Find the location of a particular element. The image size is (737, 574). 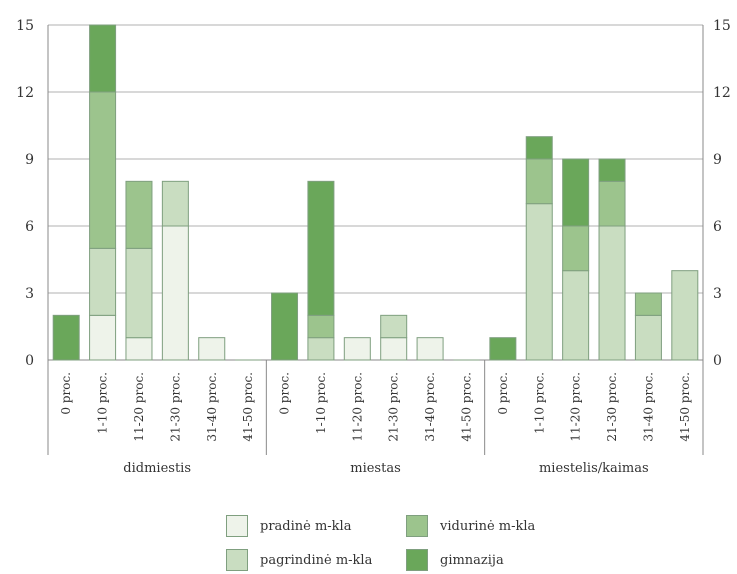

y-tick-label-right: 12 is located at coordinates (722, 93).